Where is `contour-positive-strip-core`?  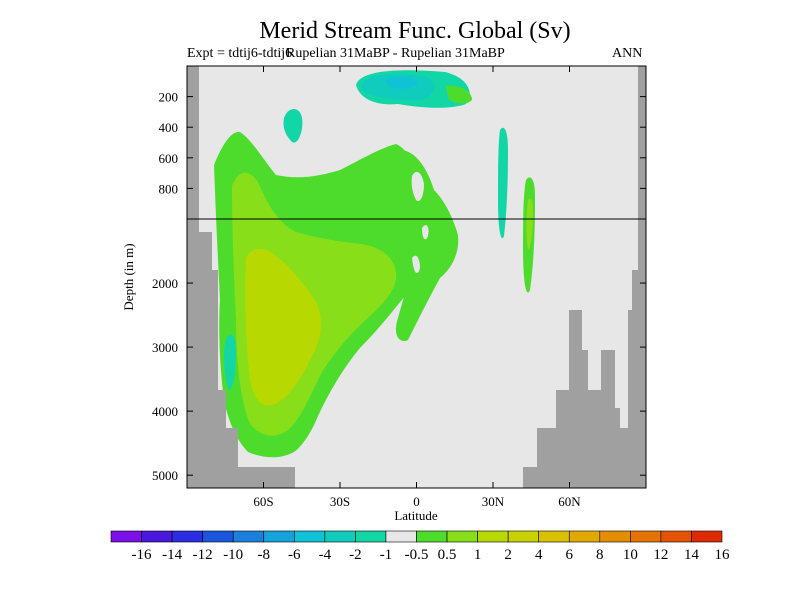 contour-positive-strip-core is located at coordinates (529, 224).